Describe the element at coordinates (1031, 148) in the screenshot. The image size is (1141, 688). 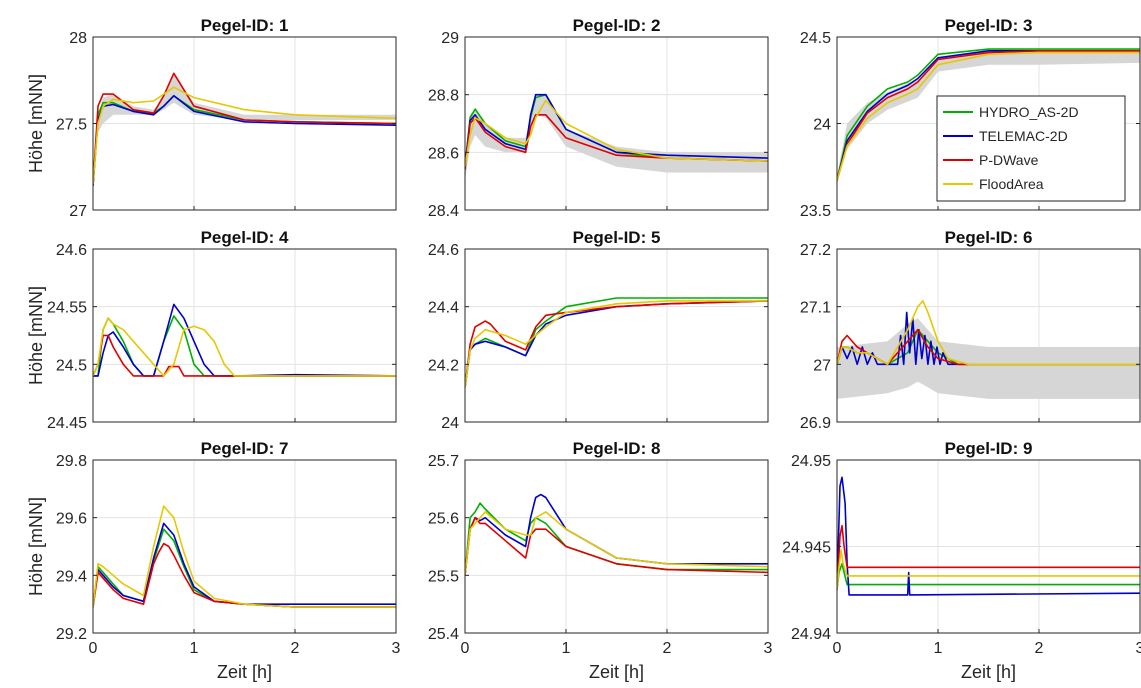
I see `legend: HYDRO_AS-2D TELEMAC-2D P-DWave FloodArea` at that location.